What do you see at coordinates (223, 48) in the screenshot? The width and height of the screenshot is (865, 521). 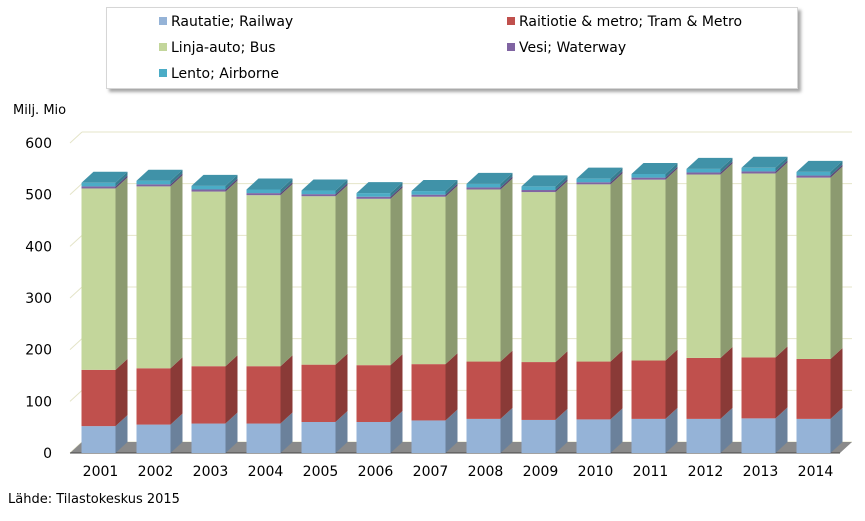 I see `legend-label-bus: Linja-auto; Bus` at bounding box center [223, 48].